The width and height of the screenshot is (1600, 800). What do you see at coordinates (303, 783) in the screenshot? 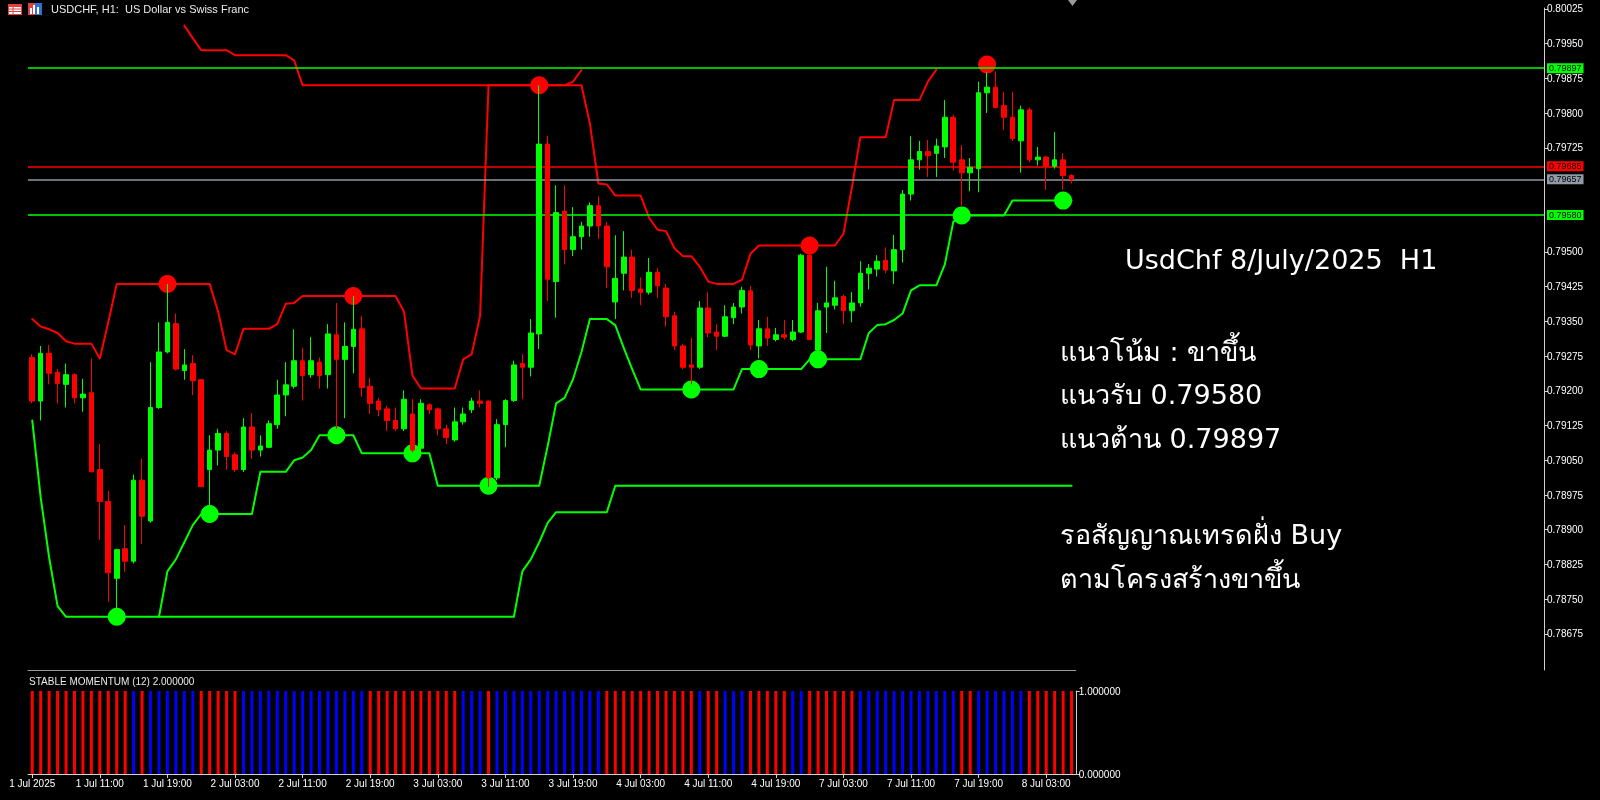
I see `x-tick-label: 2 Jul 11:00` at bounding box center [303, 783].